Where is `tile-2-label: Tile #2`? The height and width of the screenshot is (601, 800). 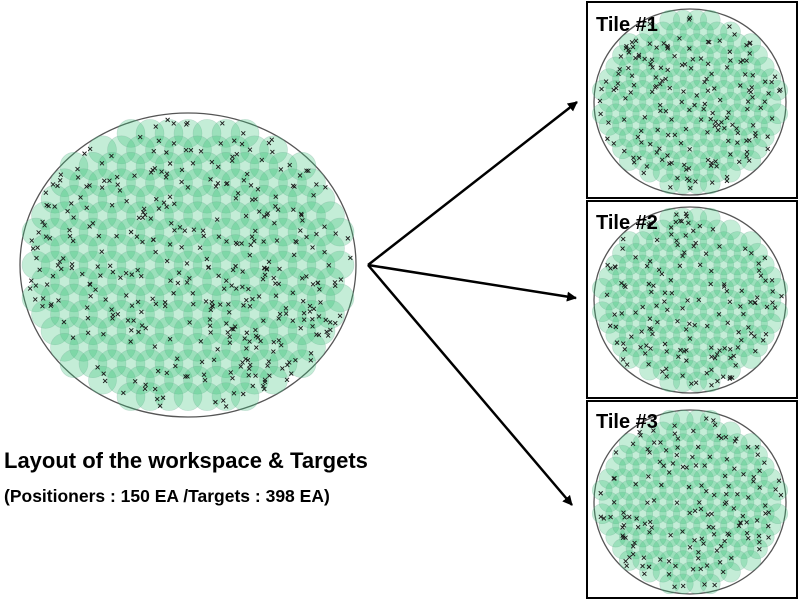 tile-2-label: Tile #2 is located at coordinates (627, 223).